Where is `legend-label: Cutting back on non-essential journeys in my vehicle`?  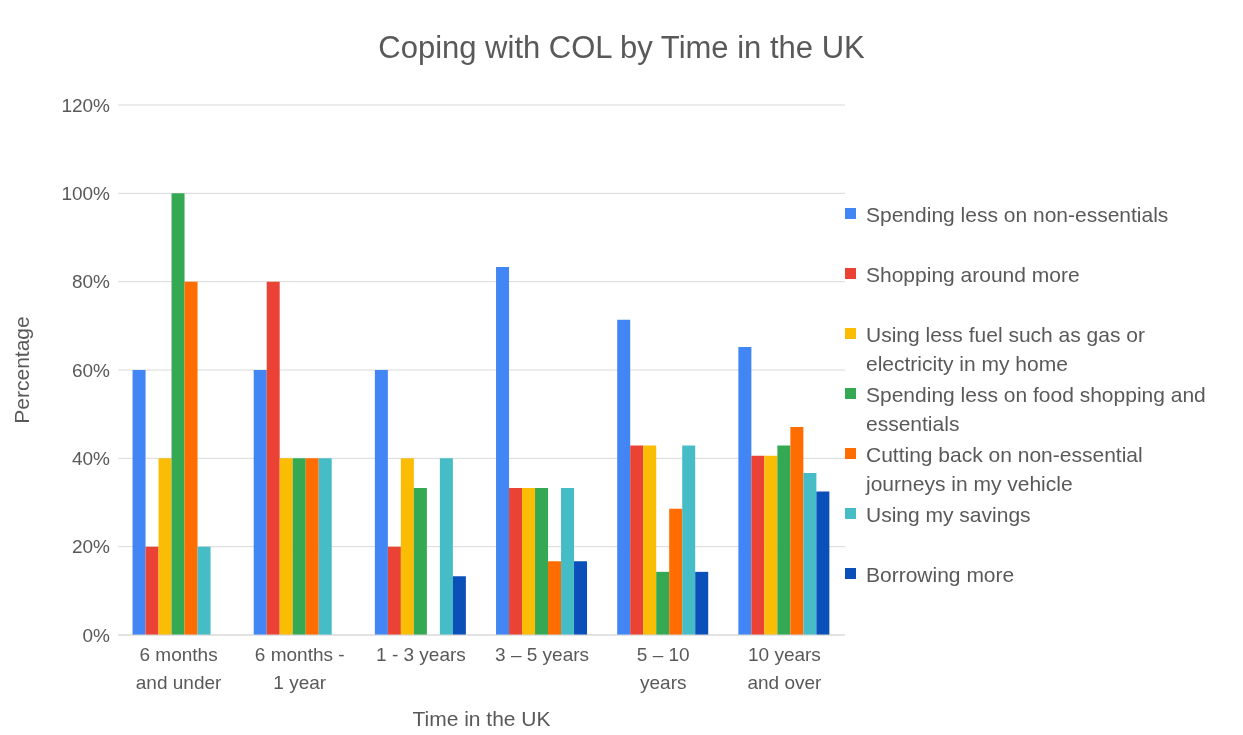
legend-label: Cutting back on non-essential journeys in my vehicle is located at coordinates (1005, 469).